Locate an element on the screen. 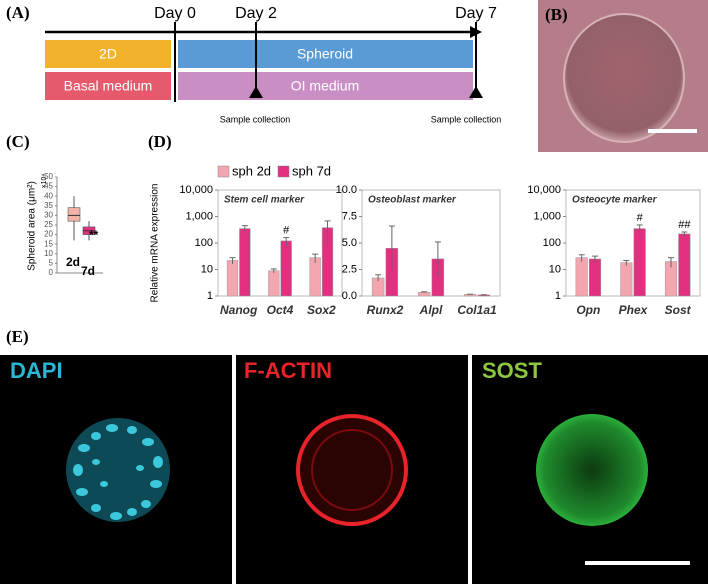 The image size is (708, 584). y-tick-label: 35 is located at coordinates (48, 205).